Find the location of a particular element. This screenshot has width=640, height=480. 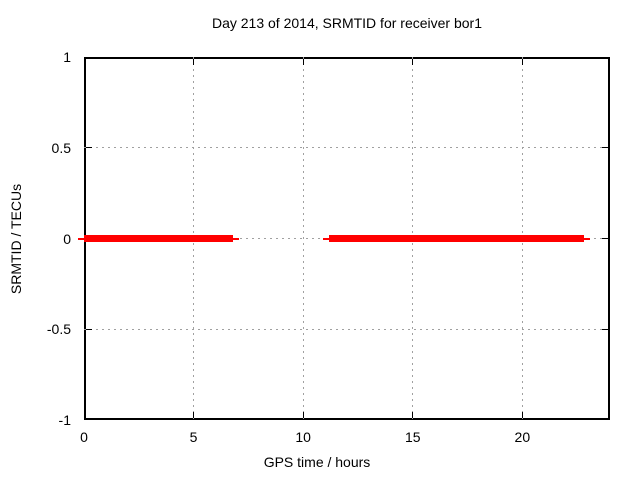

x-tick-label: 15 is located at coordinates (412, 437).